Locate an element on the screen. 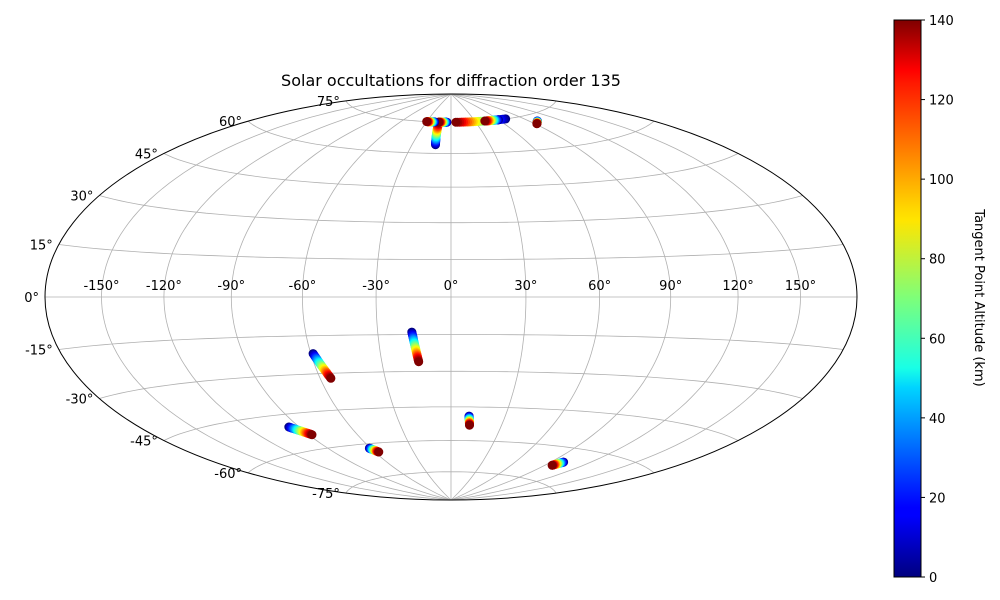 The width and height of the screenshot is (1000, 600). lat-tick-label: 60° is located at coordinates (230, 122).